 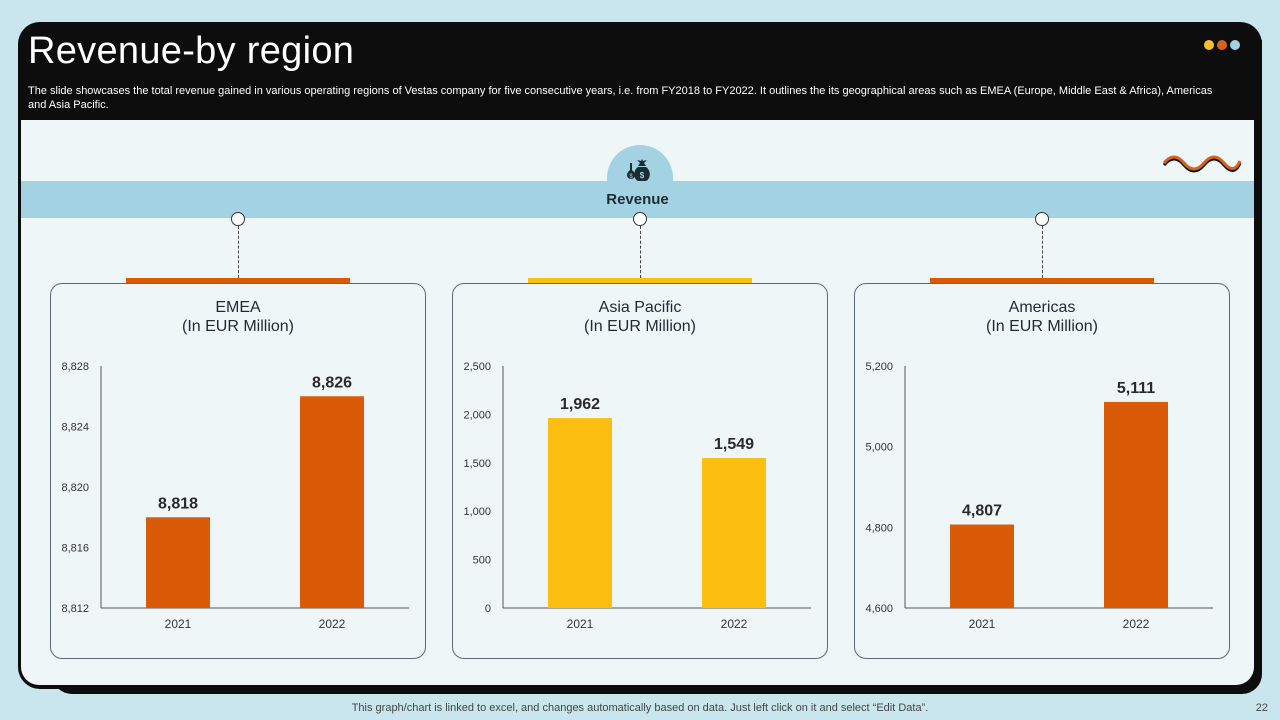 What do you see at coordinates (75, 428) in the screenshot?
I see `y-tick-label: 8,824` at bounding box center [75, 428].